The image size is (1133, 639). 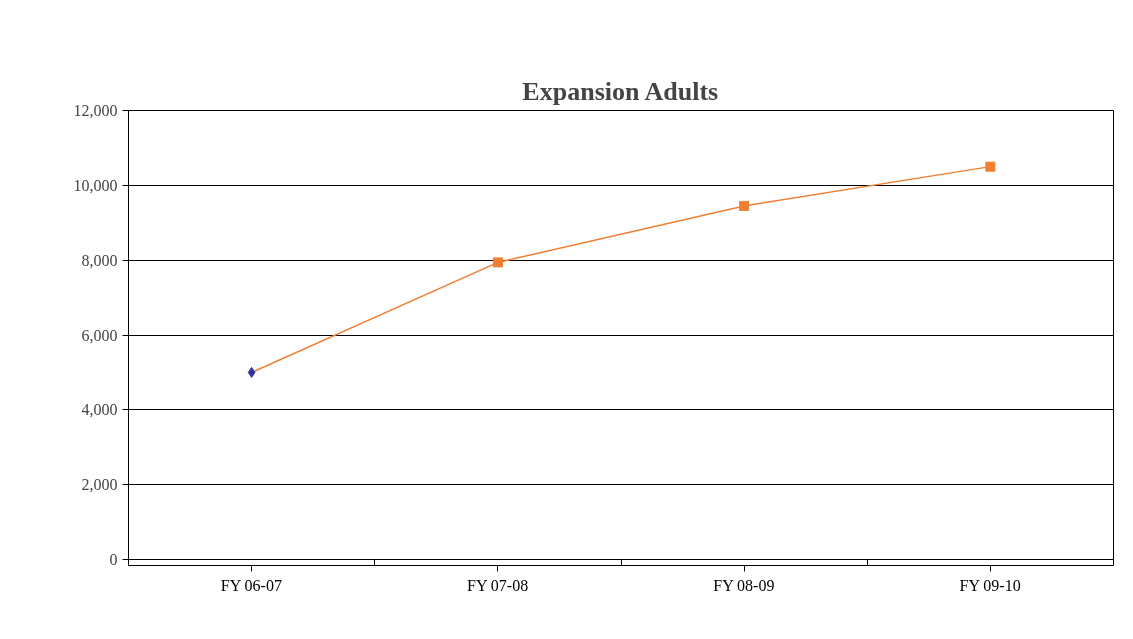 I want to click on y-tick-label: 2,000, so click(x=99, y=485).